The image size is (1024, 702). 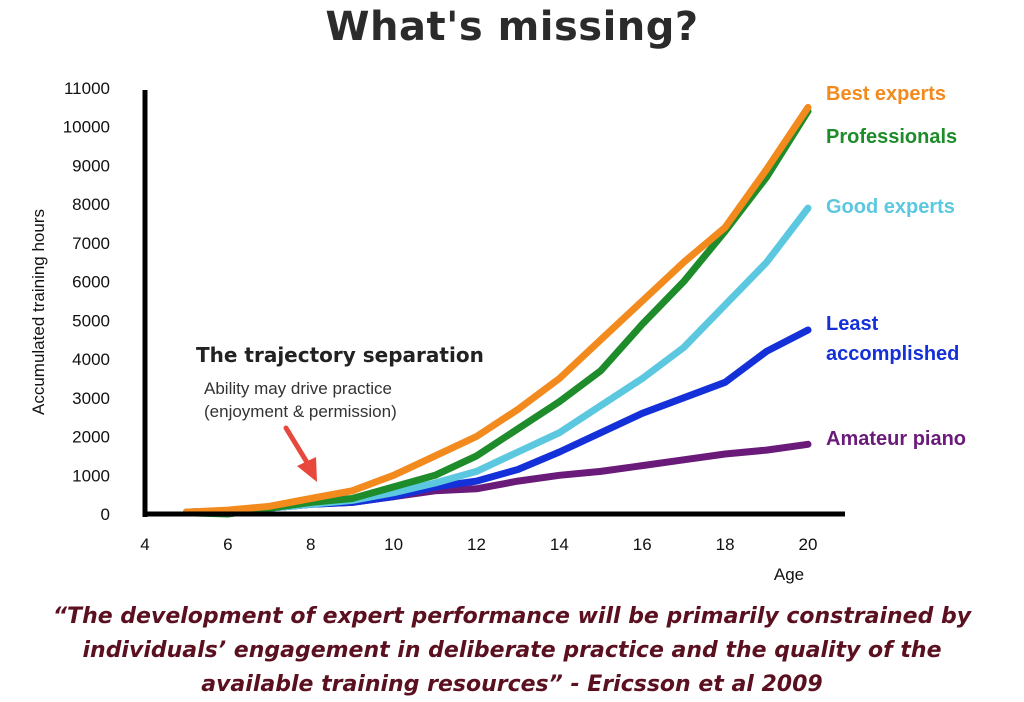 I want to click on x-tick-label: 10, so click(x=393, y=544).